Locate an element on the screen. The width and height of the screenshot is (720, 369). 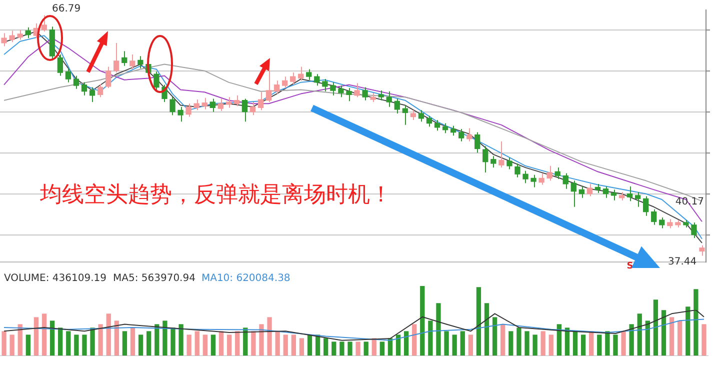
text: MA5: 563970.94 is located at coordinates (154, 278).